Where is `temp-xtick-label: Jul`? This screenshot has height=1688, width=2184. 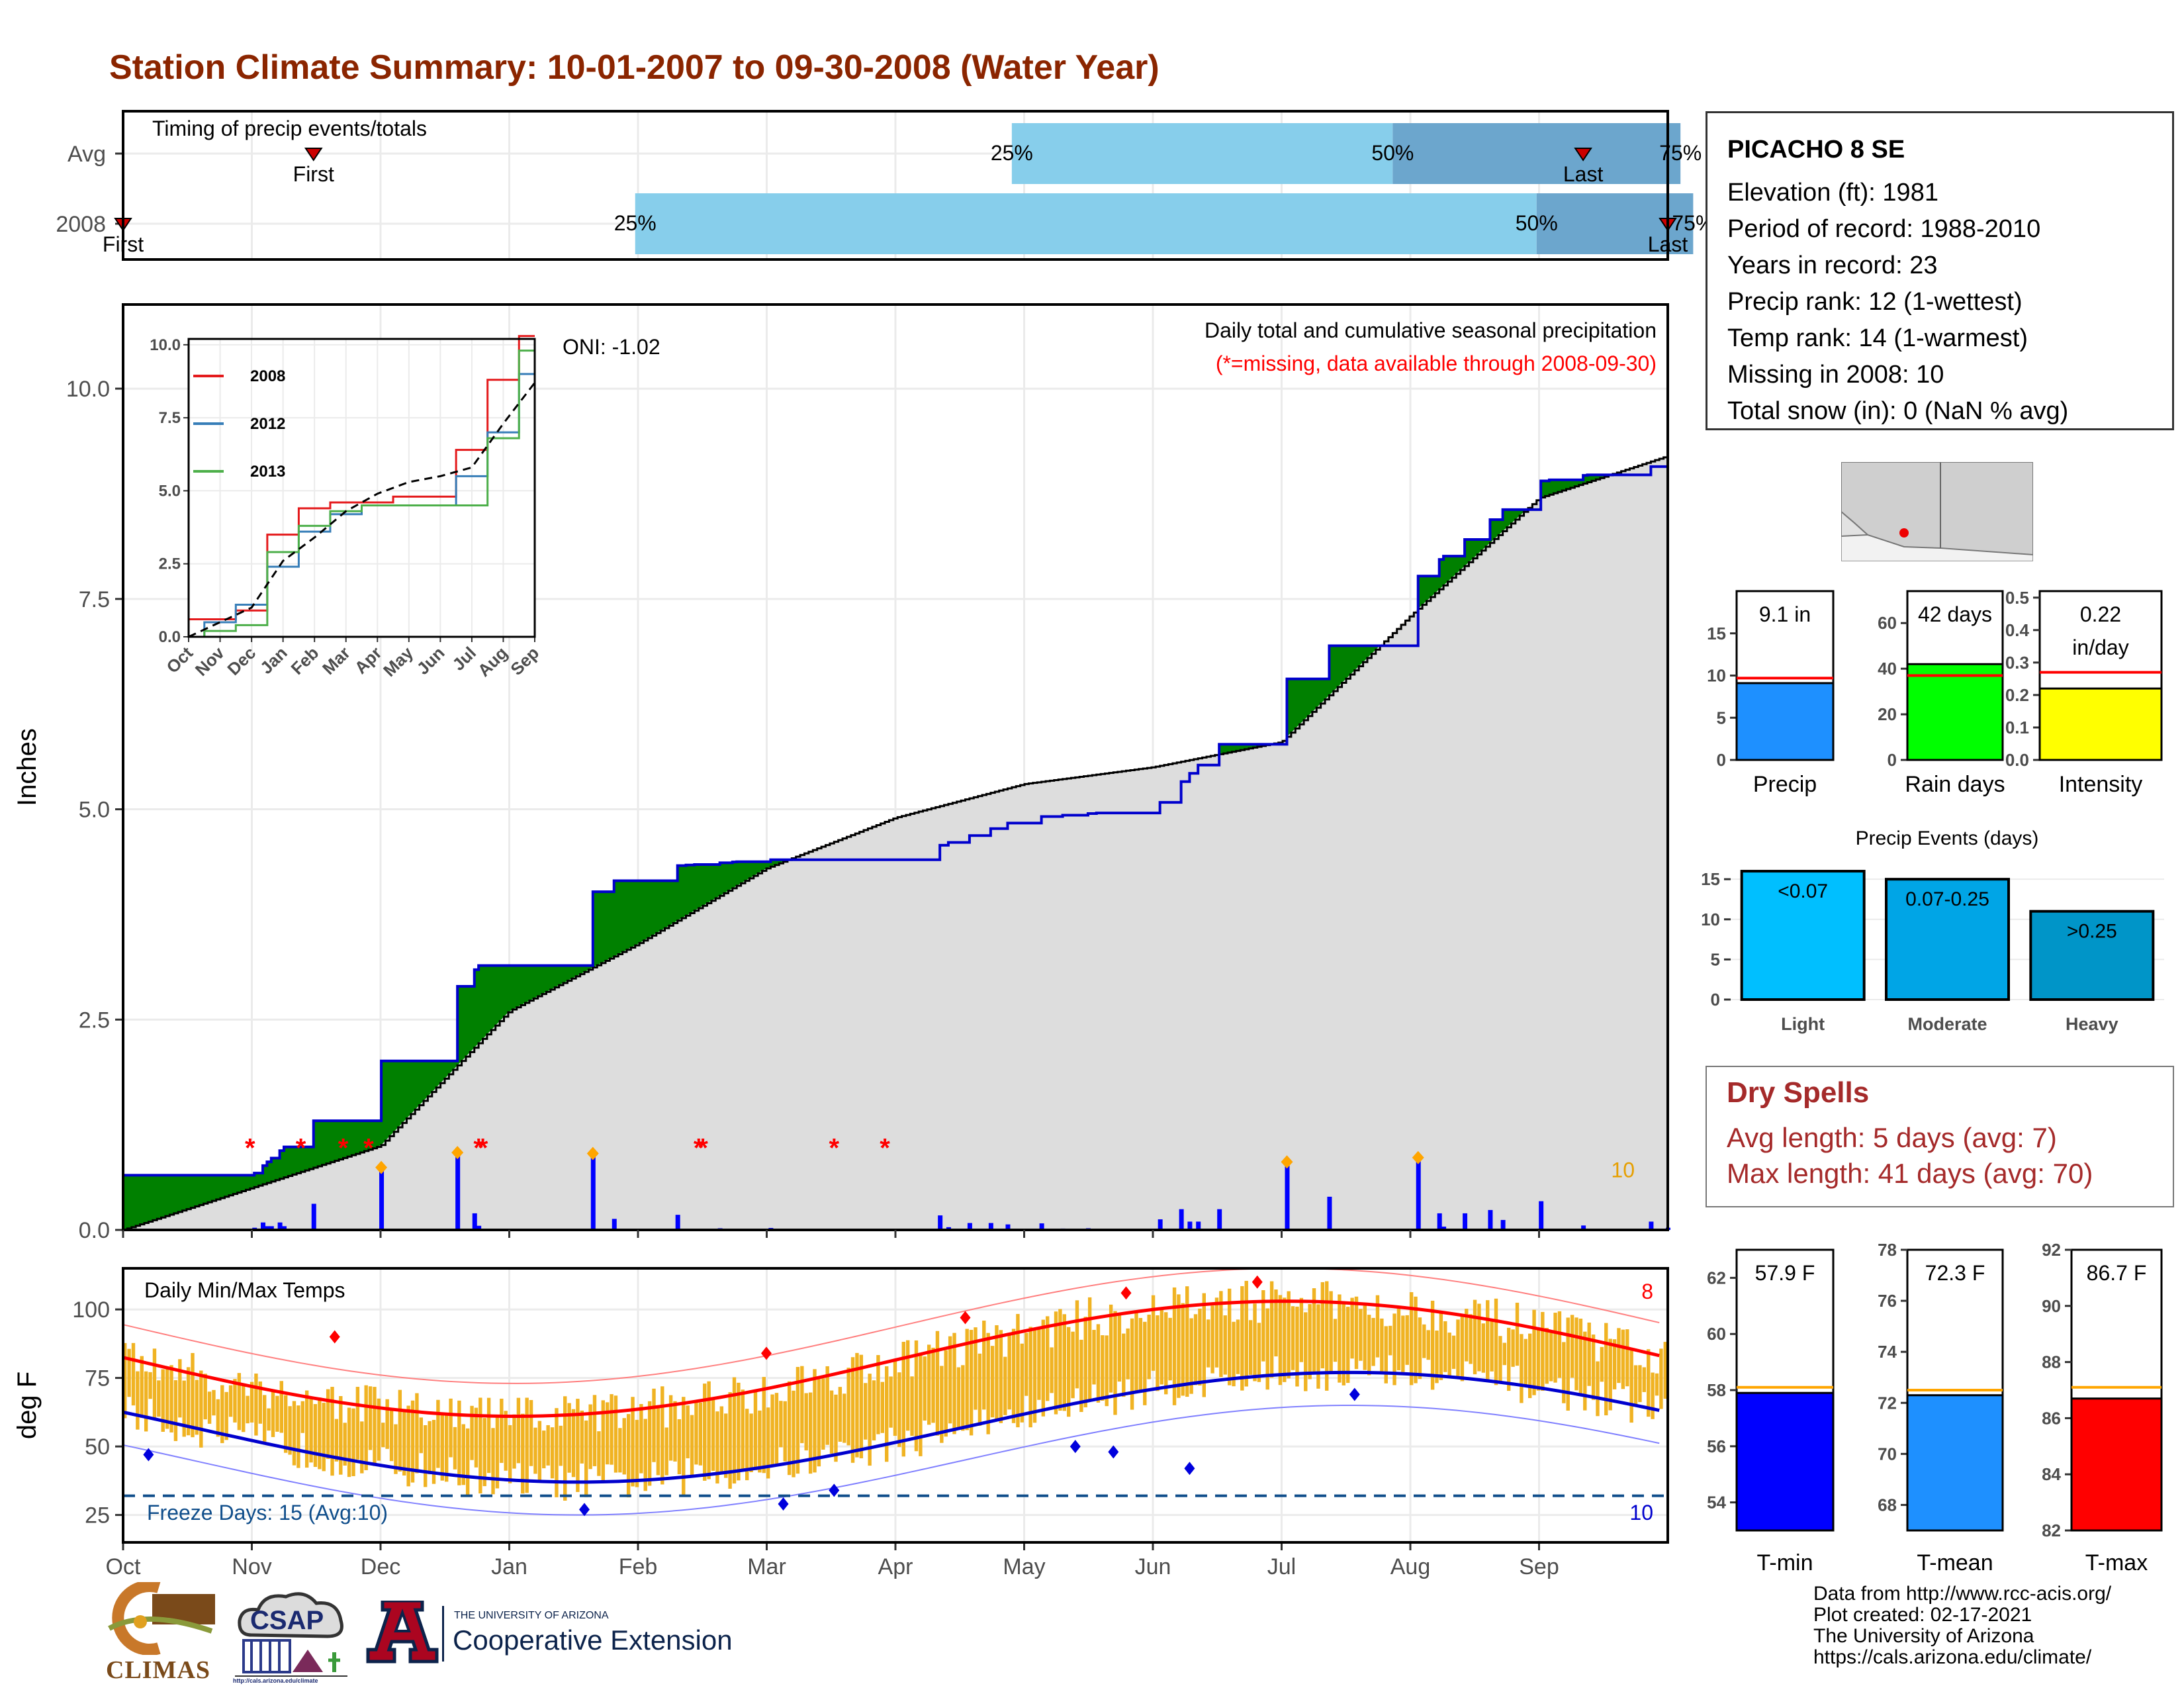
temp-xtick-label: Jul is located at coordinates (1281, 1566).